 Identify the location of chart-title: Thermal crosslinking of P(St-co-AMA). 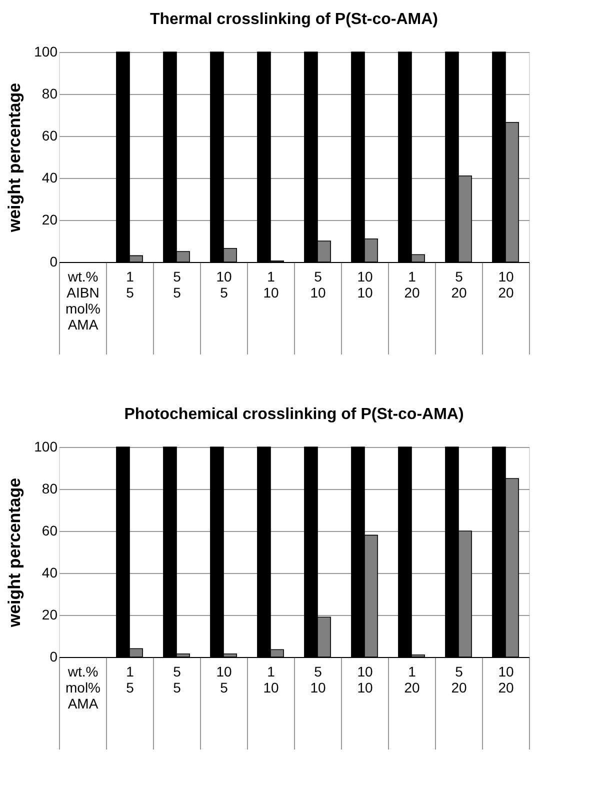
(294, 19).